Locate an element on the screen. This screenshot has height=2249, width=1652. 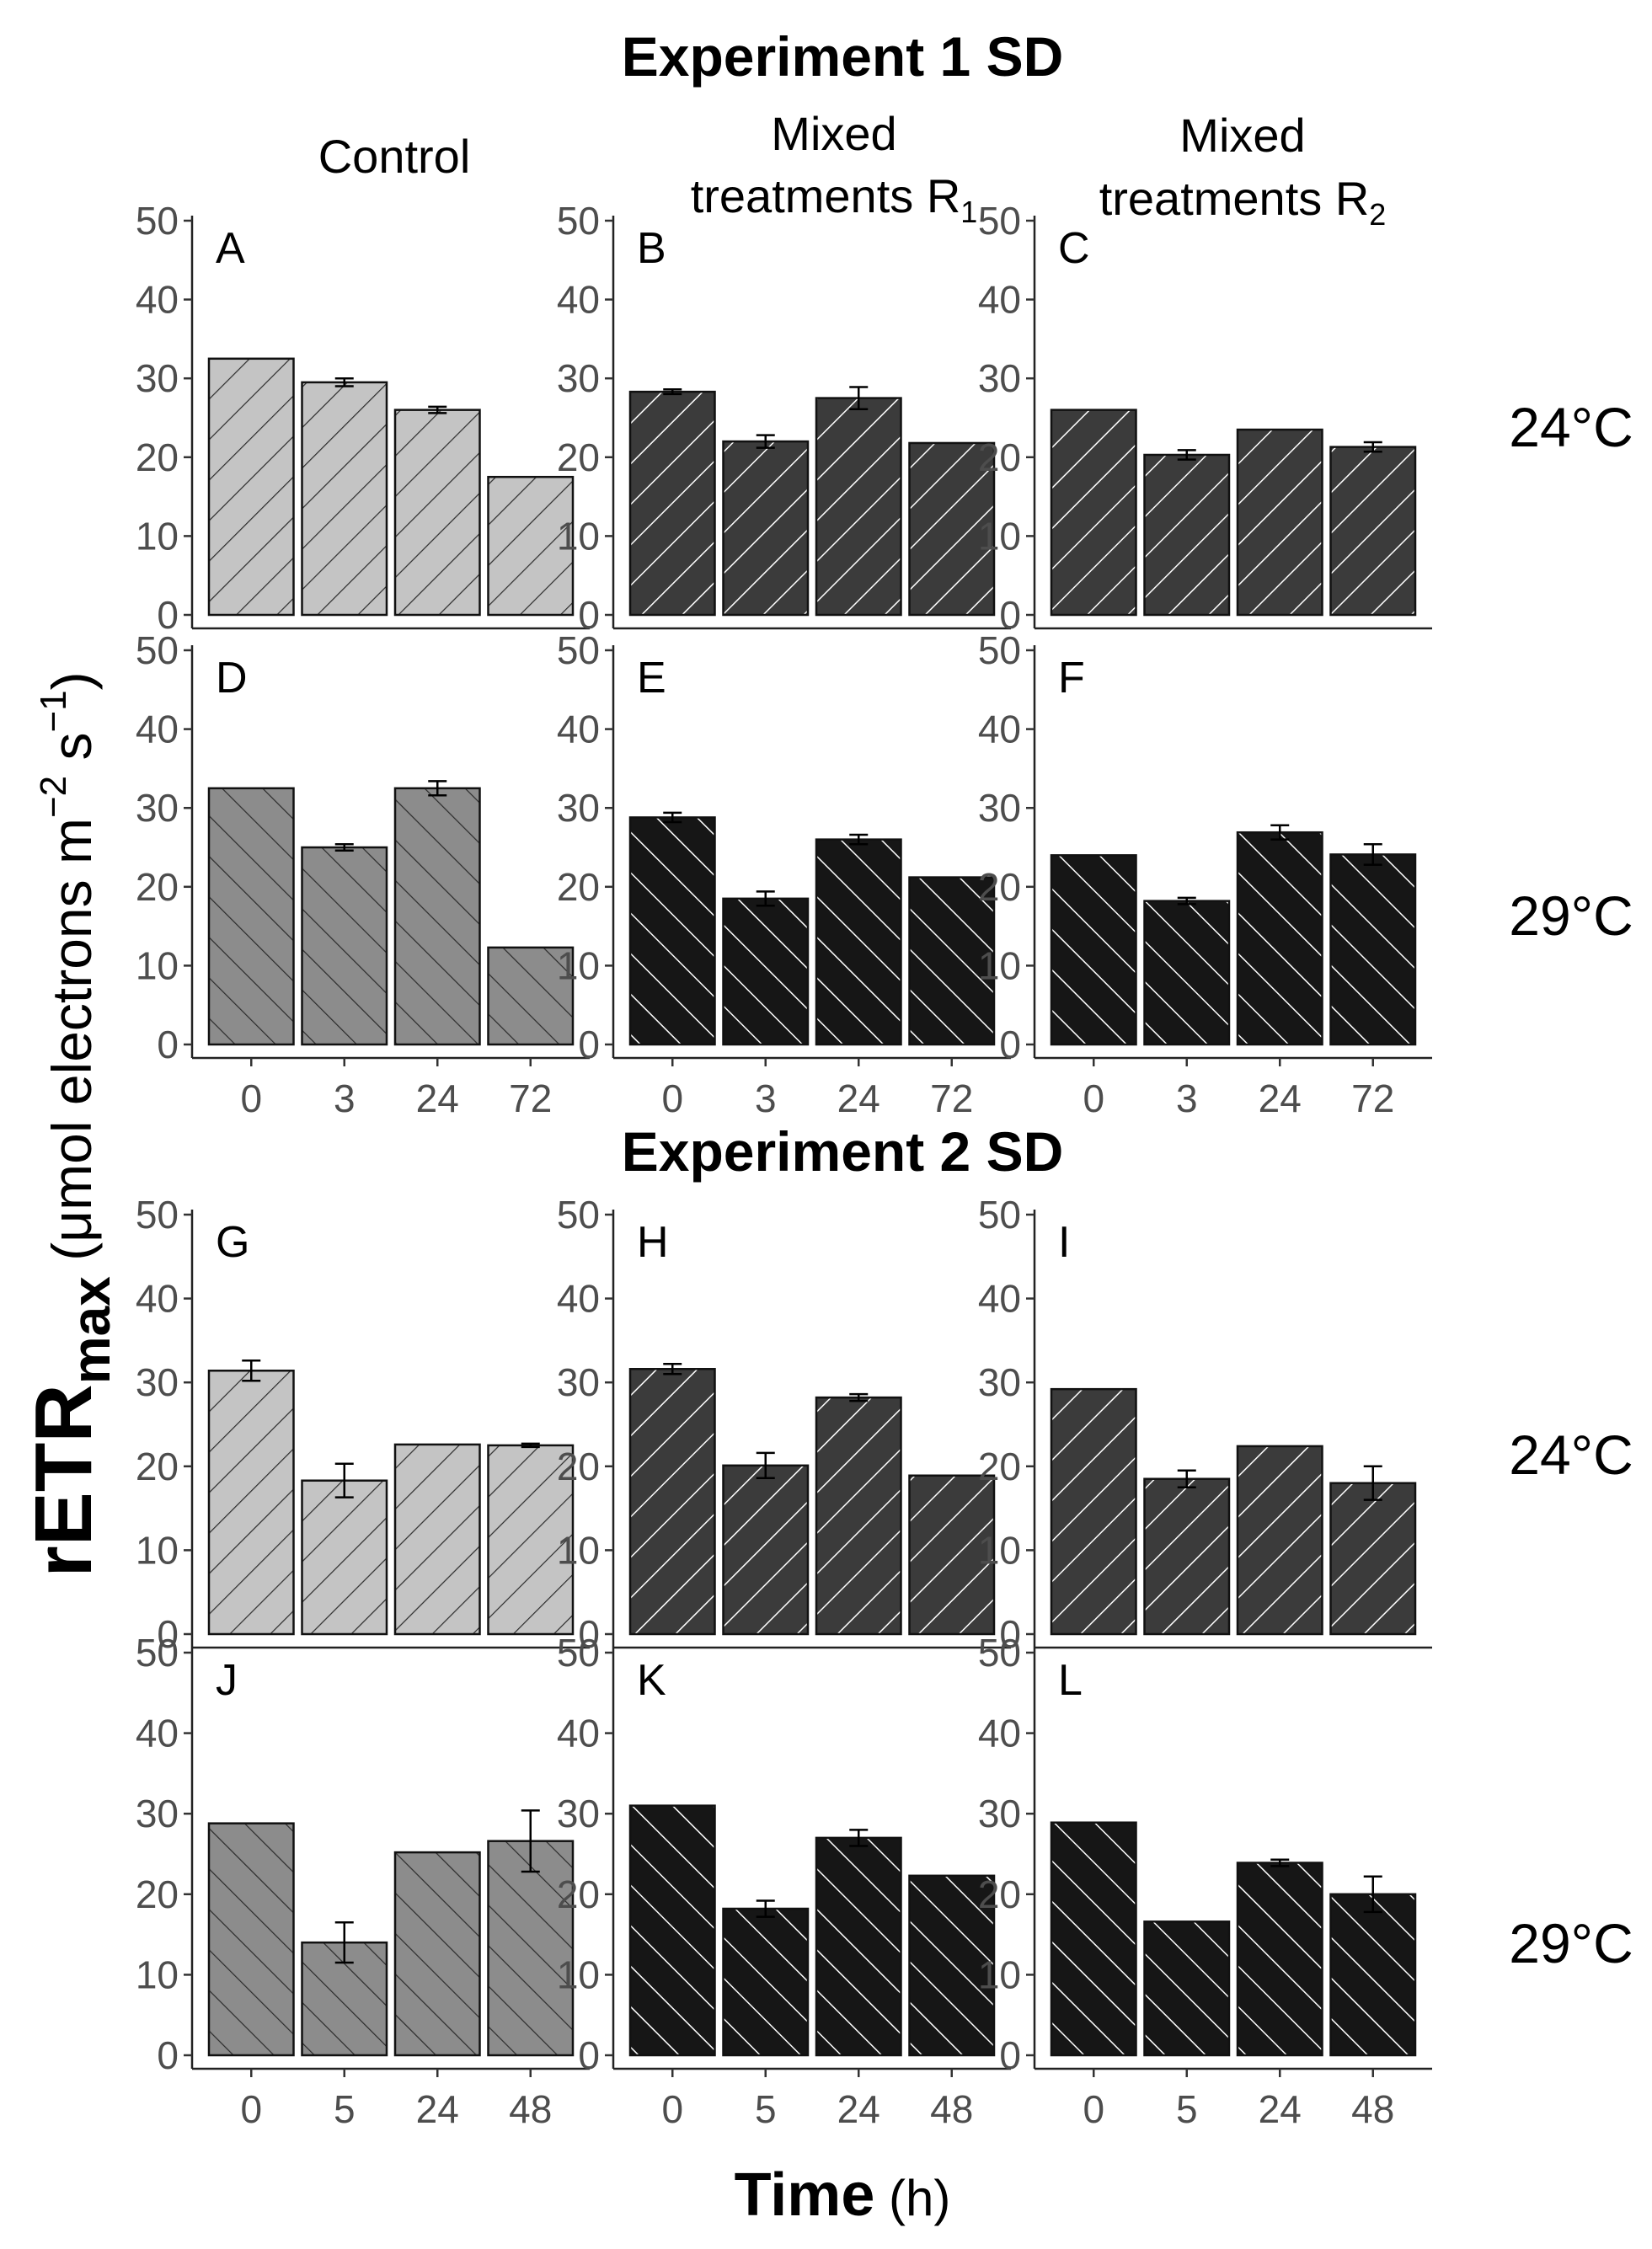
panel-label: K is located at coordinates (651, 1680).